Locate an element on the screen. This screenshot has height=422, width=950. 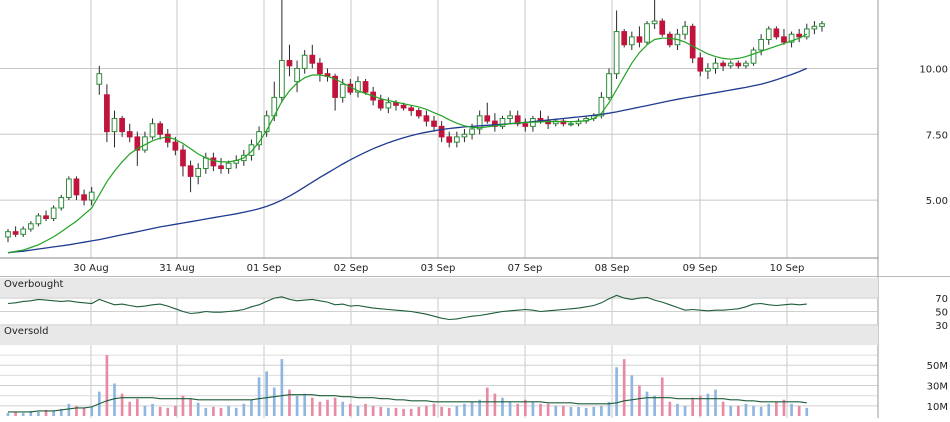
volume-panel is located at coordinates (407, 385).